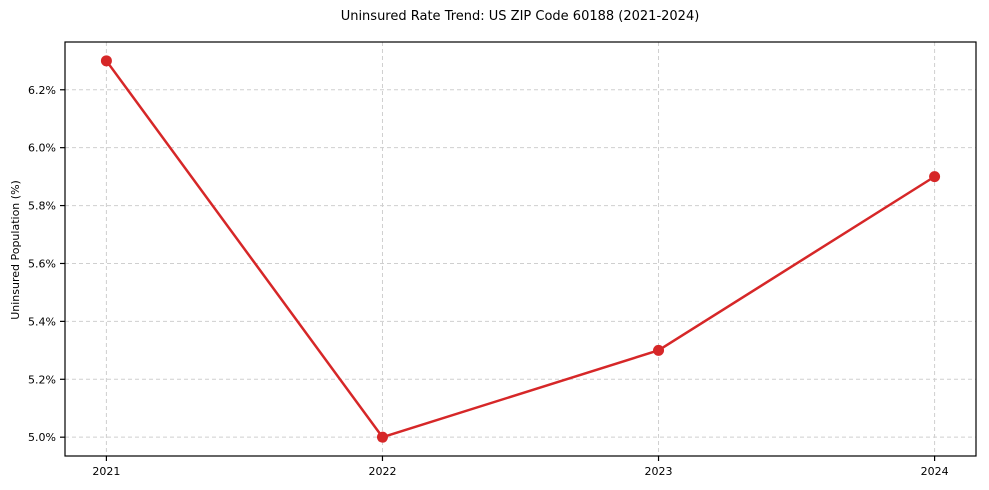  I want to click on x-tick-label: 2021, so click(106, 471).